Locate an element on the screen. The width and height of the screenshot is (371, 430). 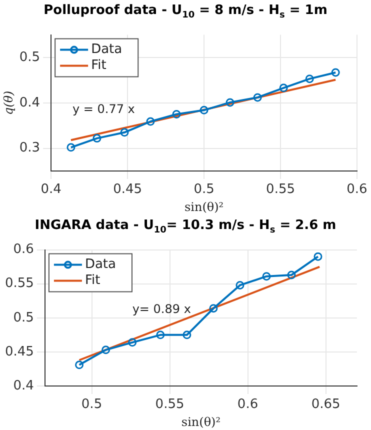
y-tick-label: 0.6 is located at coordinates (23, 250).